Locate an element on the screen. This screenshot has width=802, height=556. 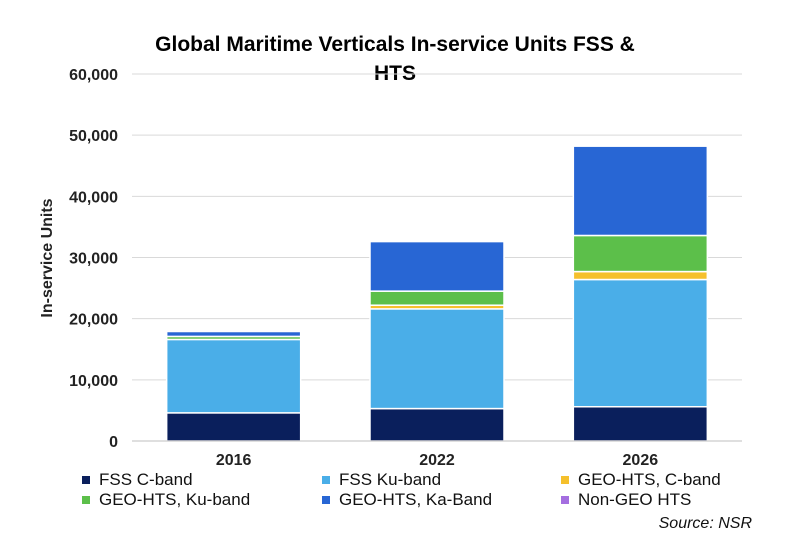
legend-label: FSS C-band is located at coordinates (146, 479).